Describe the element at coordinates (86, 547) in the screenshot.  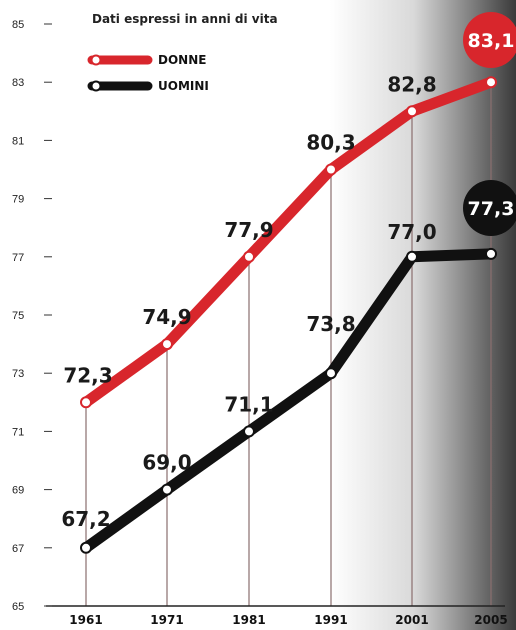
I see `point-uomini-1961` at that location.